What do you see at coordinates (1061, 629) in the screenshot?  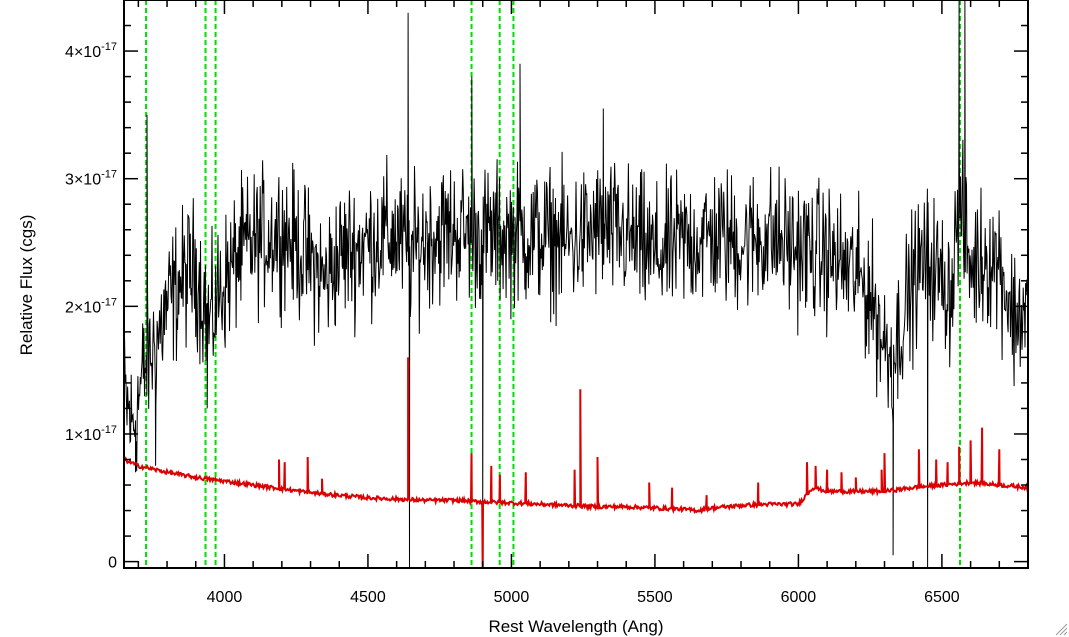 I see `resize-grip-icon` at bounding box center [1061, 629].